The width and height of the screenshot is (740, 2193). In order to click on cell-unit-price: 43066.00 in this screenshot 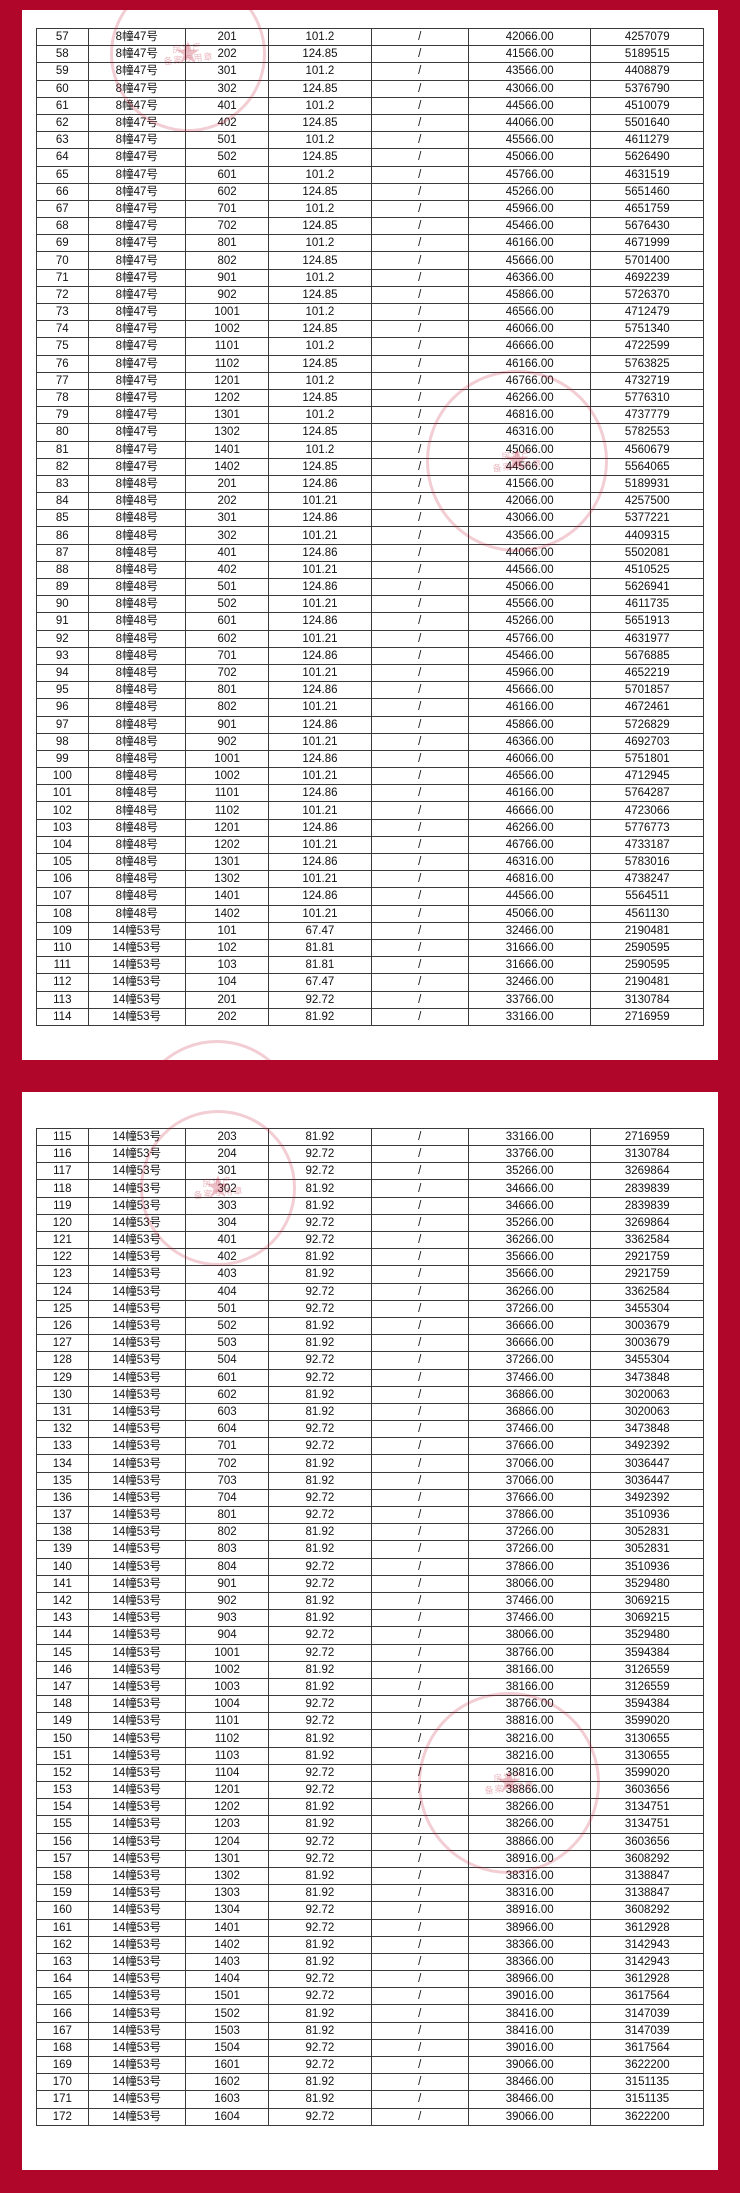, I will do `click(529, 88)`.